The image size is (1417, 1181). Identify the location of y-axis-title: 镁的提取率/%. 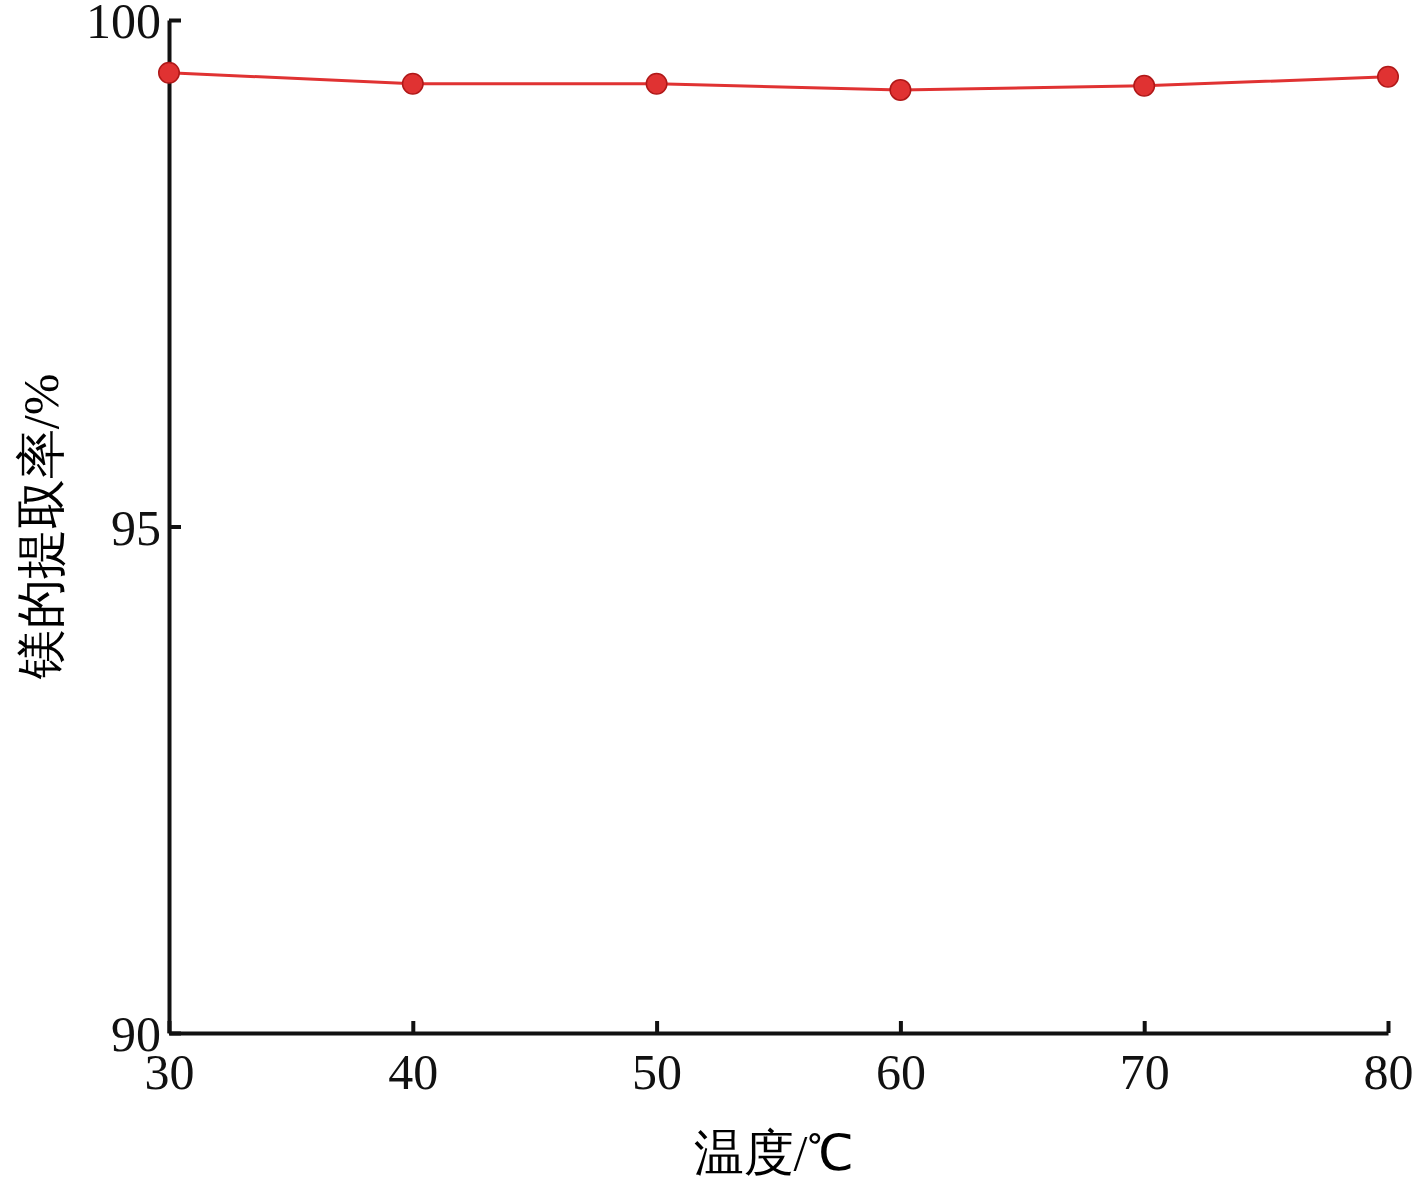
(41, 527).